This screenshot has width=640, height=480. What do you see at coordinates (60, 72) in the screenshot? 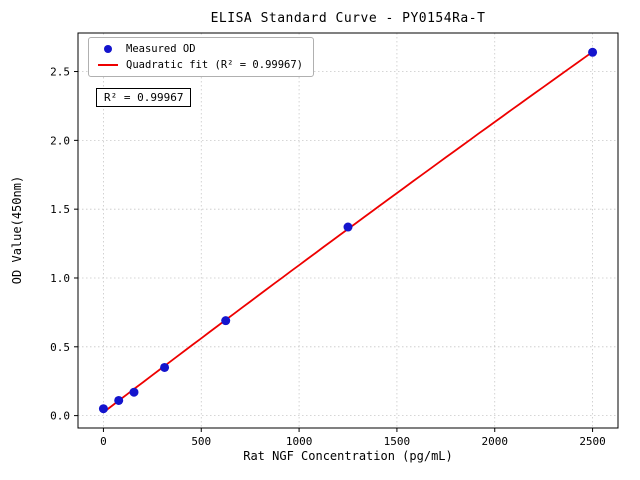
I see `svg-text: 2.5` at bounding box center [60, 72].